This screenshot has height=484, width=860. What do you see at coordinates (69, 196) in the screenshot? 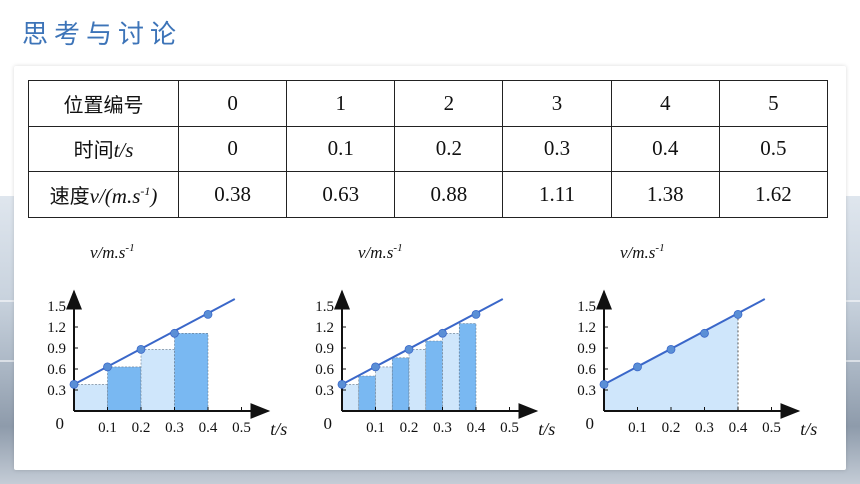
I see `row-header-label: 速度` at bounding box center [69, 196].